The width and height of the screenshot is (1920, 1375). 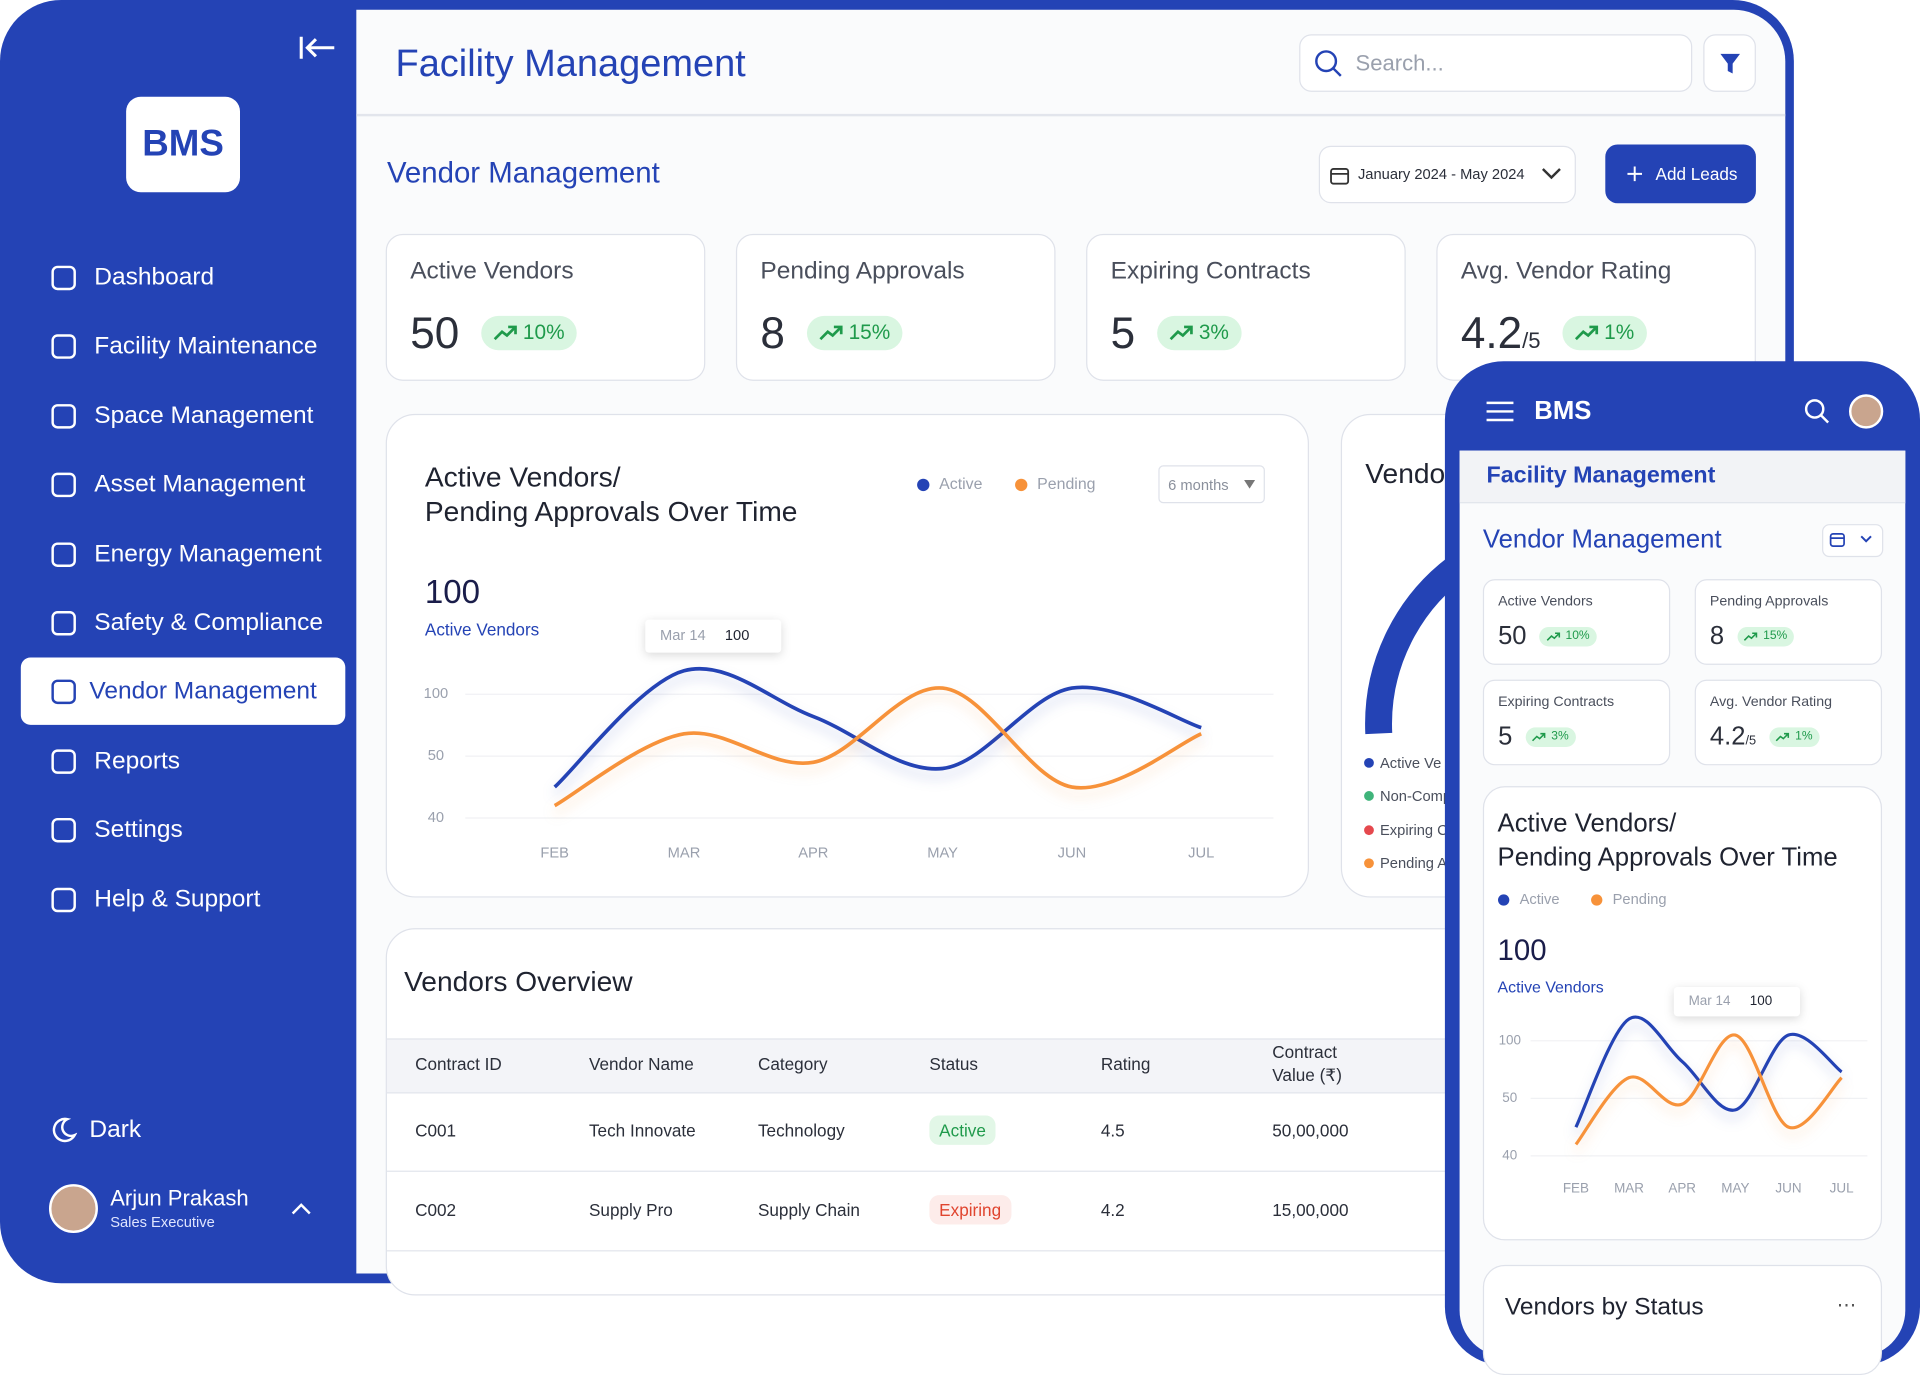 I want to click on nav-item: Reports, so click(x=137, y=761).